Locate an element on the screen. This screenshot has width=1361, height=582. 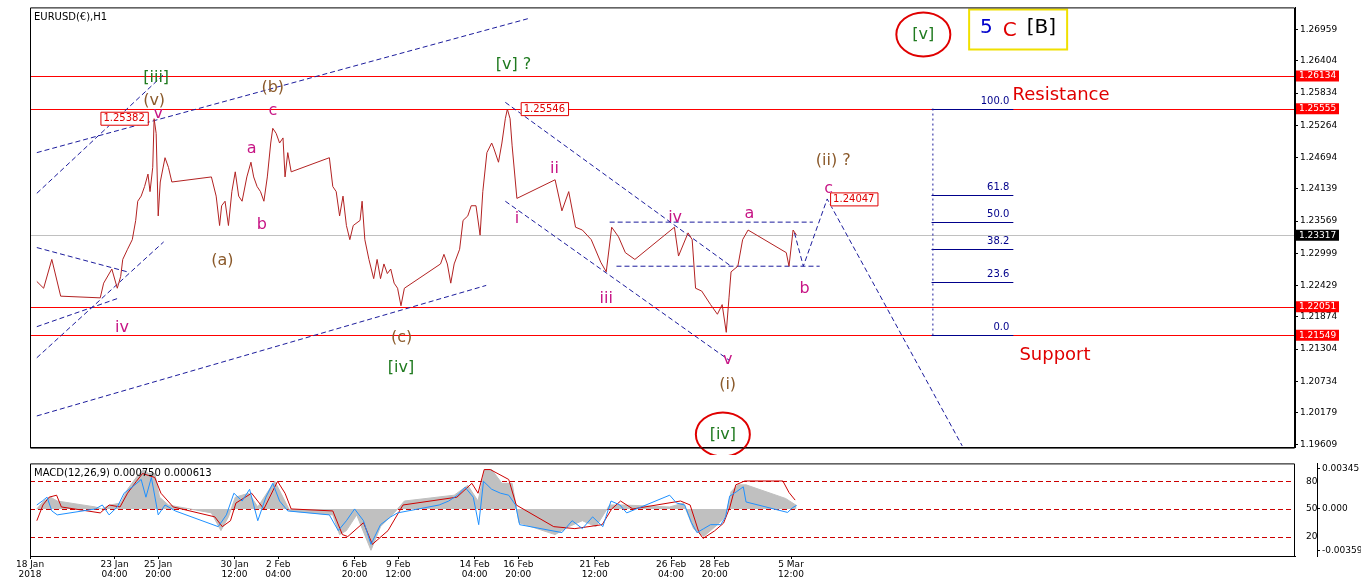
annotation: i is located at coordinates (517, 217).